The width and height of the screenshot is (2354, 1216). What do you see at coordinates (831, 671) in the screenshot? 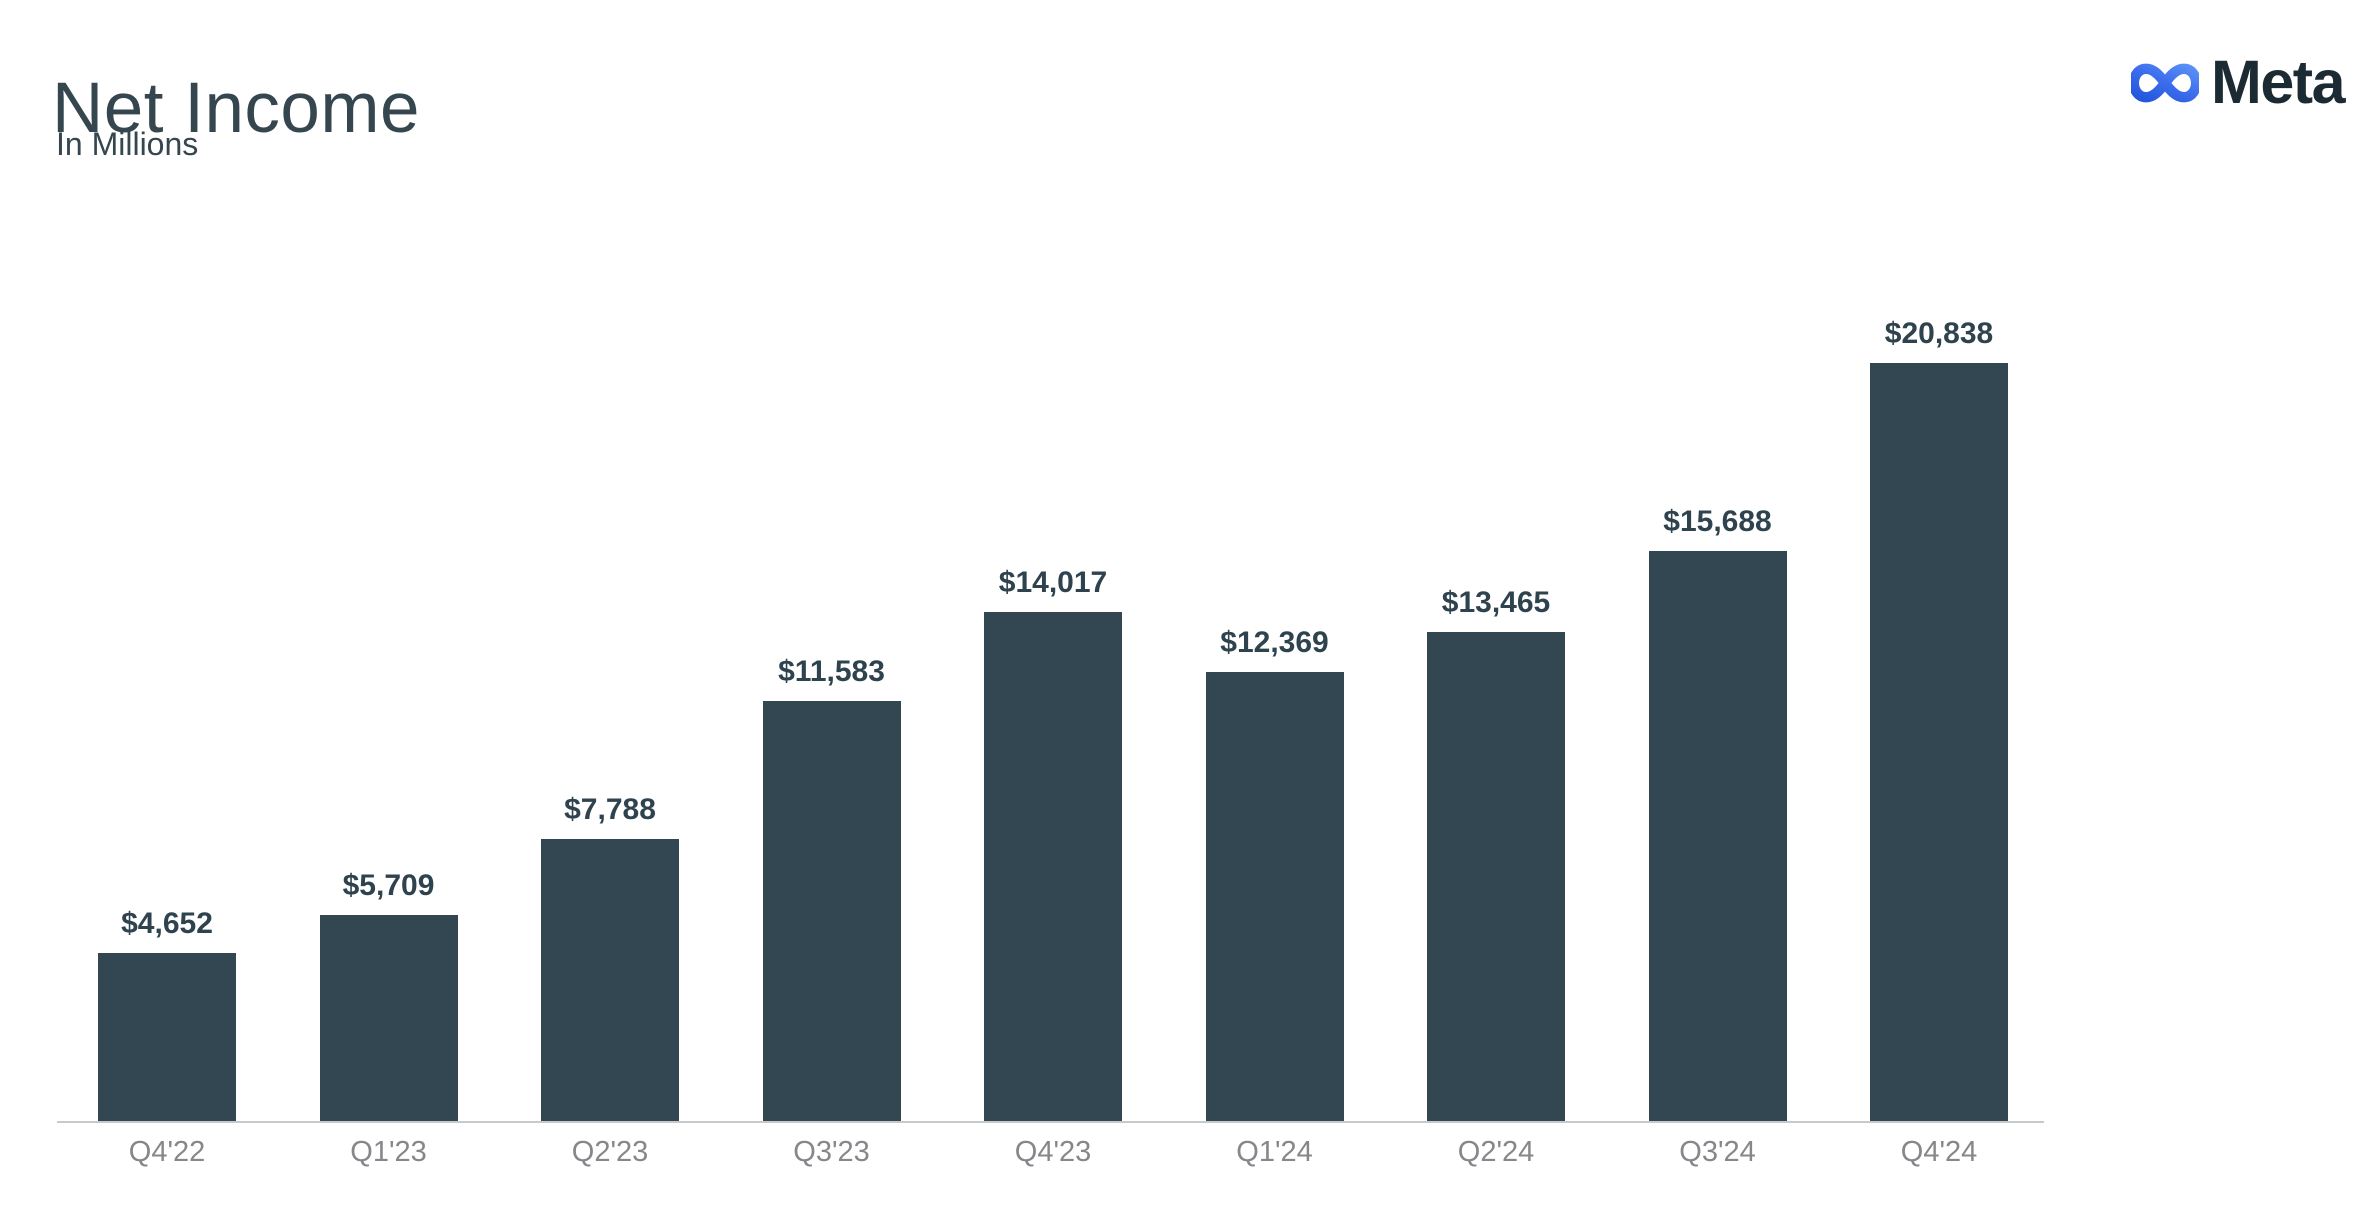
I see `bar-value-label: $11,583` at bounding box center [831, 671].